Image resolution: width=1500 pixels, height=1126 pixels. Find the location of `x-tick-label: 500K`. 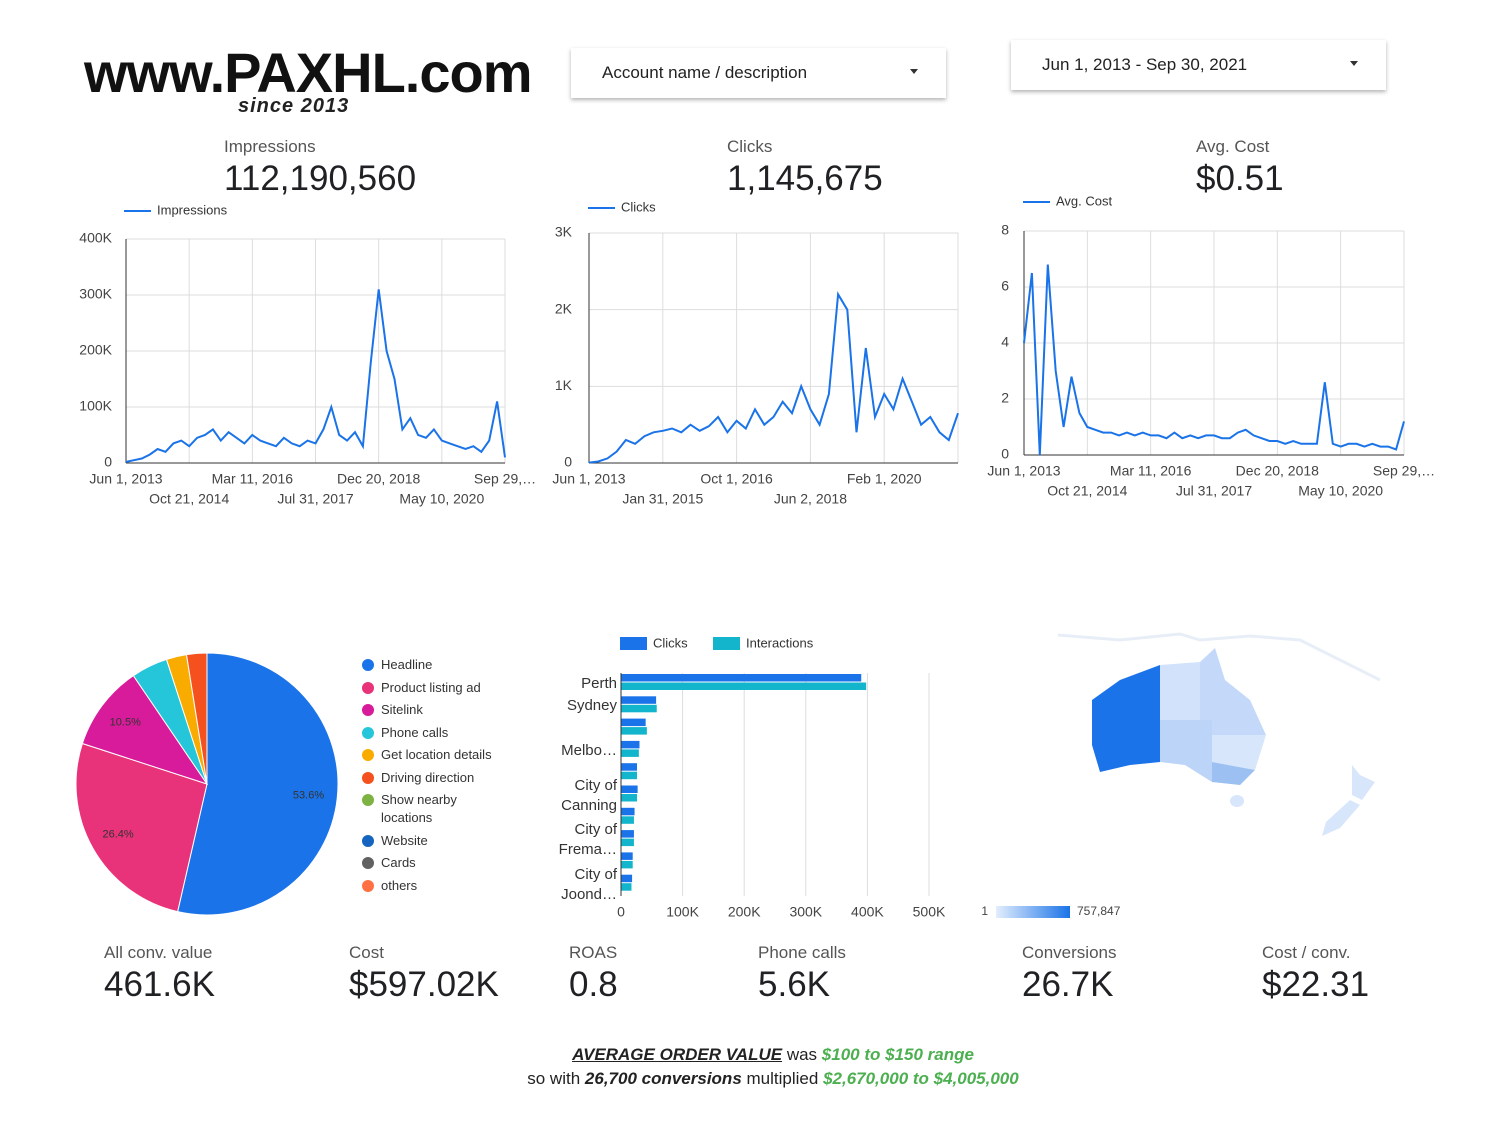

x-tick-label: 500K is located at coordinates (929, 912).